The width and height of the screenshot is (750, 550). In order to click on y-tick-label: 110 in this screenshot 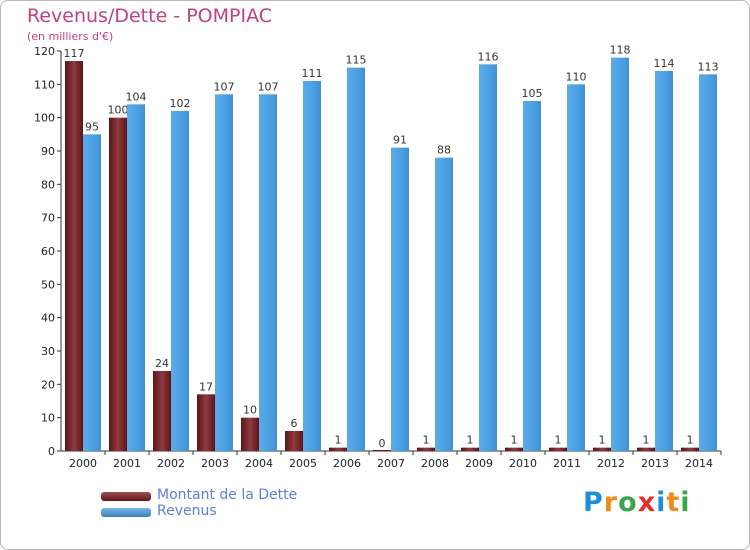, I will do `click(44, 84)`.